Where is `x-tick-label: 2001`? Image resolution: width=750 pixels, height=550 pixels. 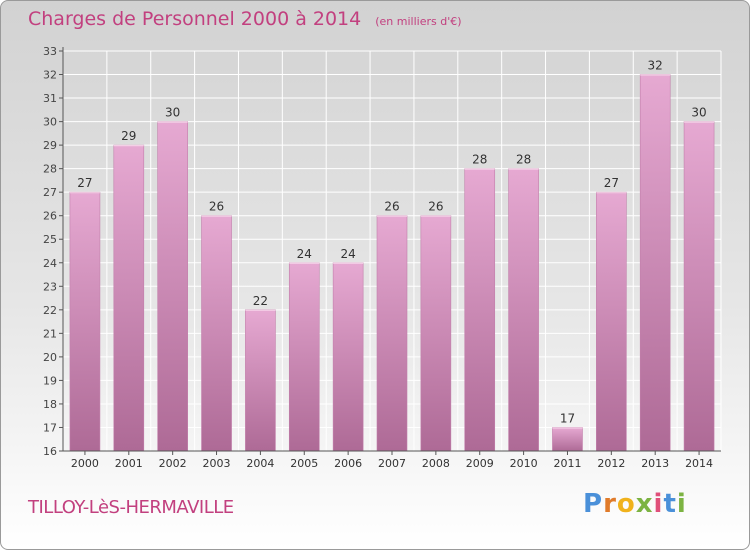
x-tick-label: 2001 is located at coordinates (129, 463).